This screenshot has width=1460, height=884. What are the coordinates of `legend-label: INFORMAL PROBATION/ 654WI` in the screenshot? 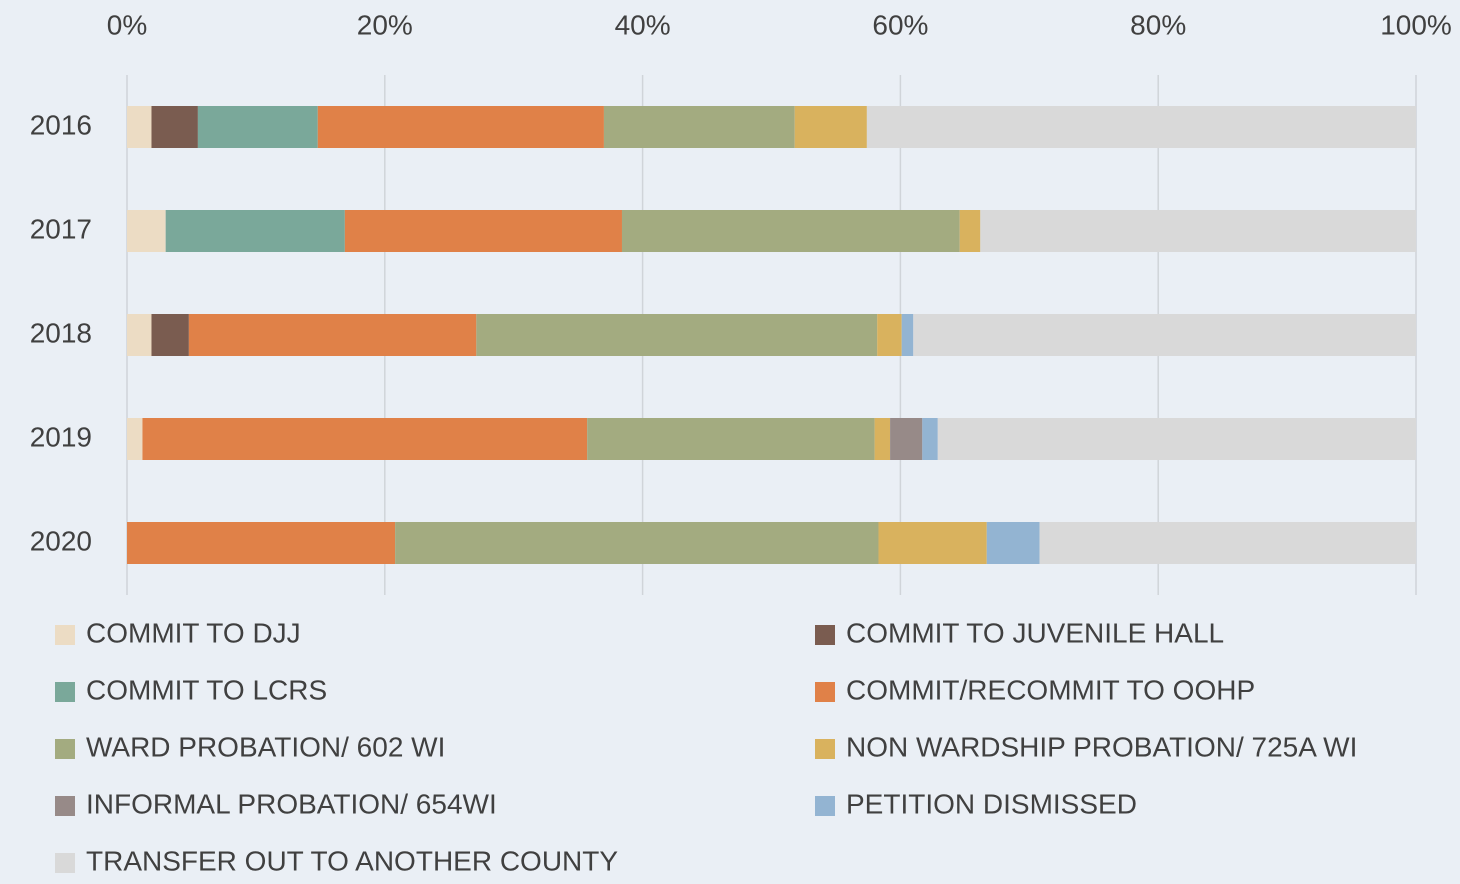 It's located at (291, 803).